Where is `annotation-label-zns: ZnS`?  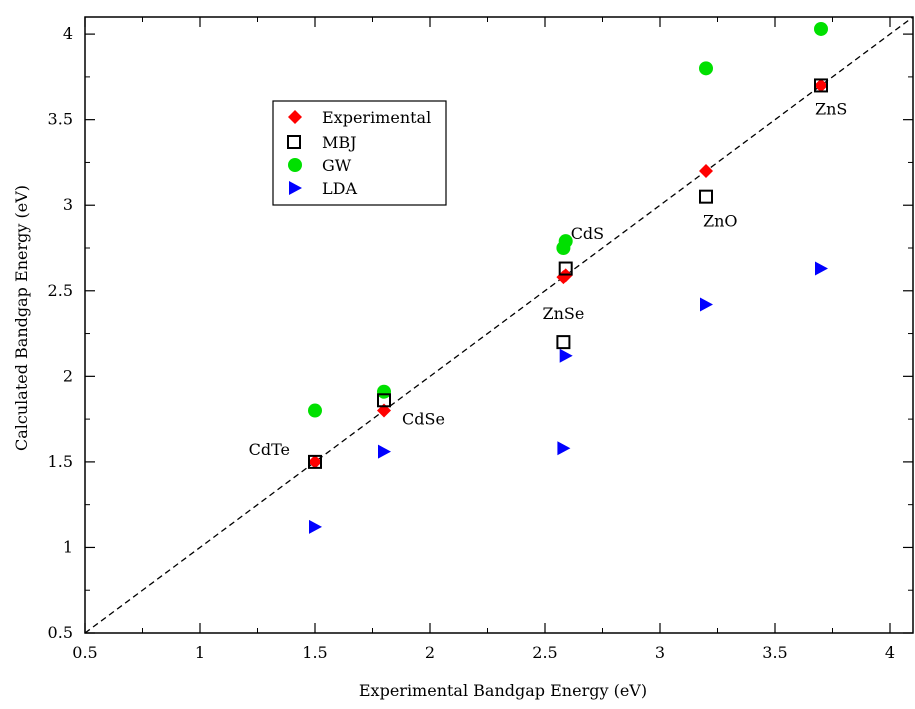 annotation-label-zns: ZnS is located at coordinates (831, 108).